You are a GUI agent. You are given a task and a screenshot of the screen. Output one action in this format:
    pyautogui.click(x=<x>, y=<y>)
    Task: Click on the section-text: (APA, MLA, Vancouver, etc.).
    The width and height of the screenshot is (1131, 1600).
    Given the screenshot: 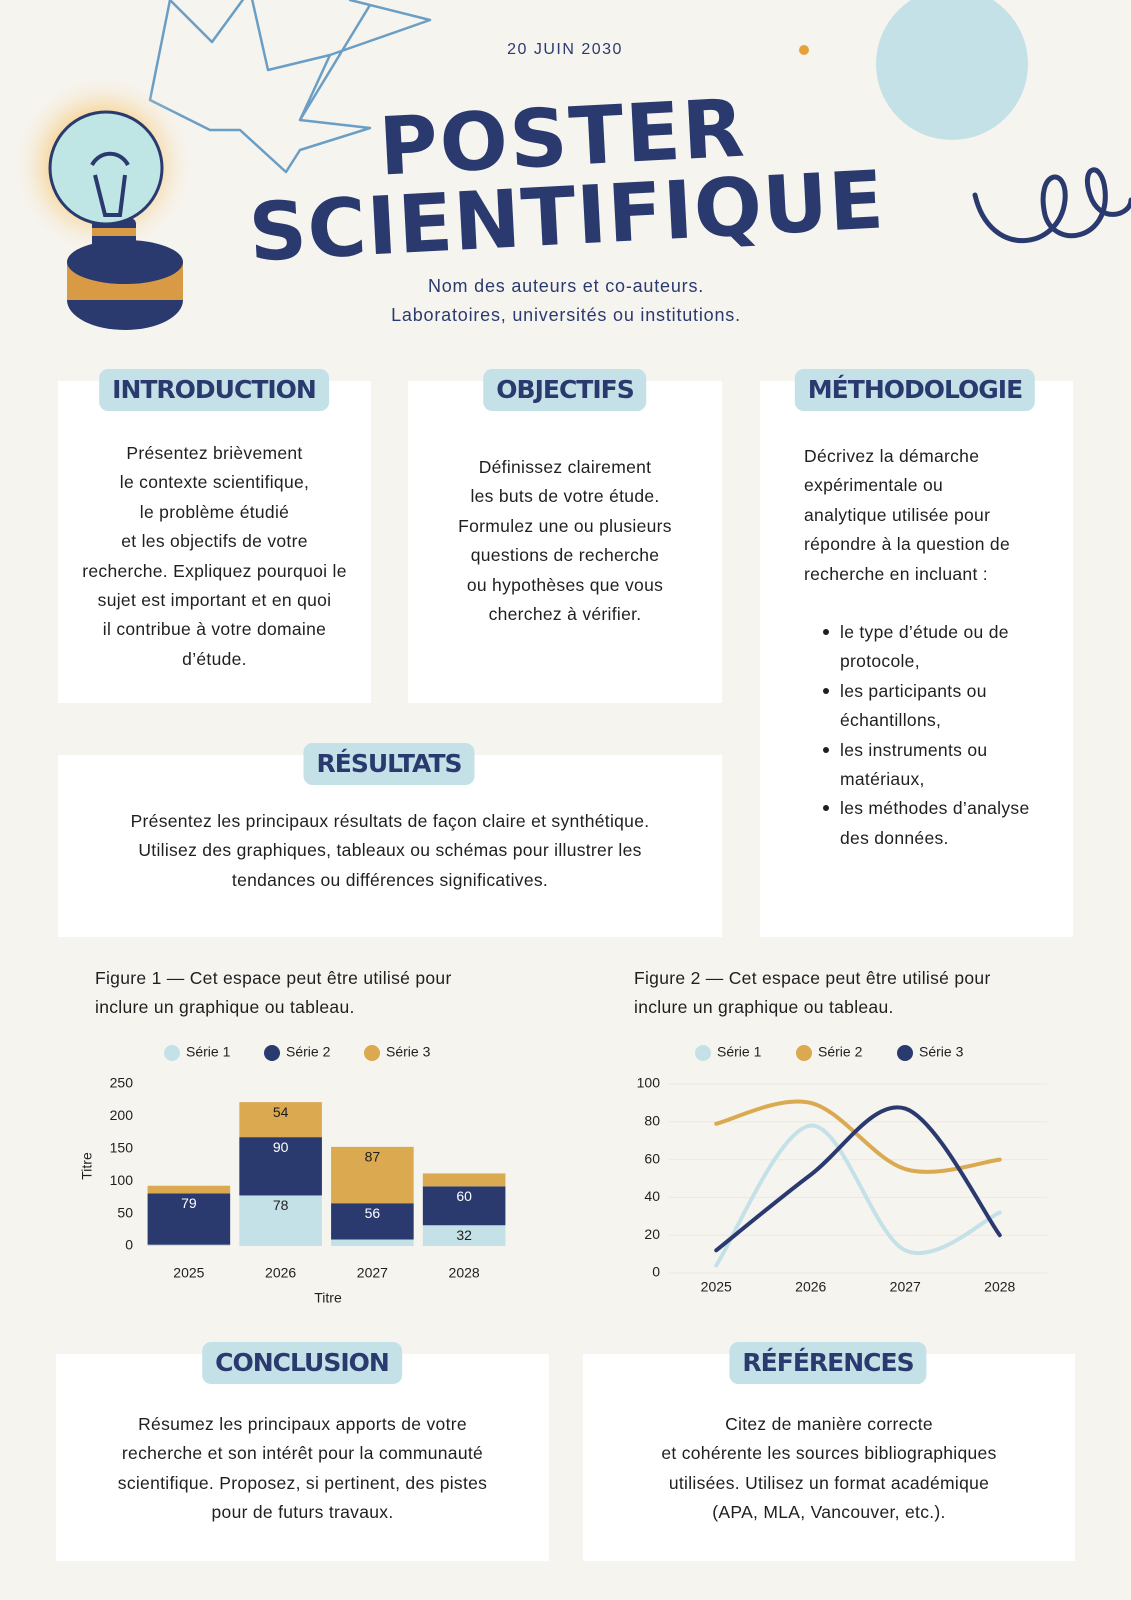 What is the action you would take?
    pyautogui.click(x=829, y=1512)
    